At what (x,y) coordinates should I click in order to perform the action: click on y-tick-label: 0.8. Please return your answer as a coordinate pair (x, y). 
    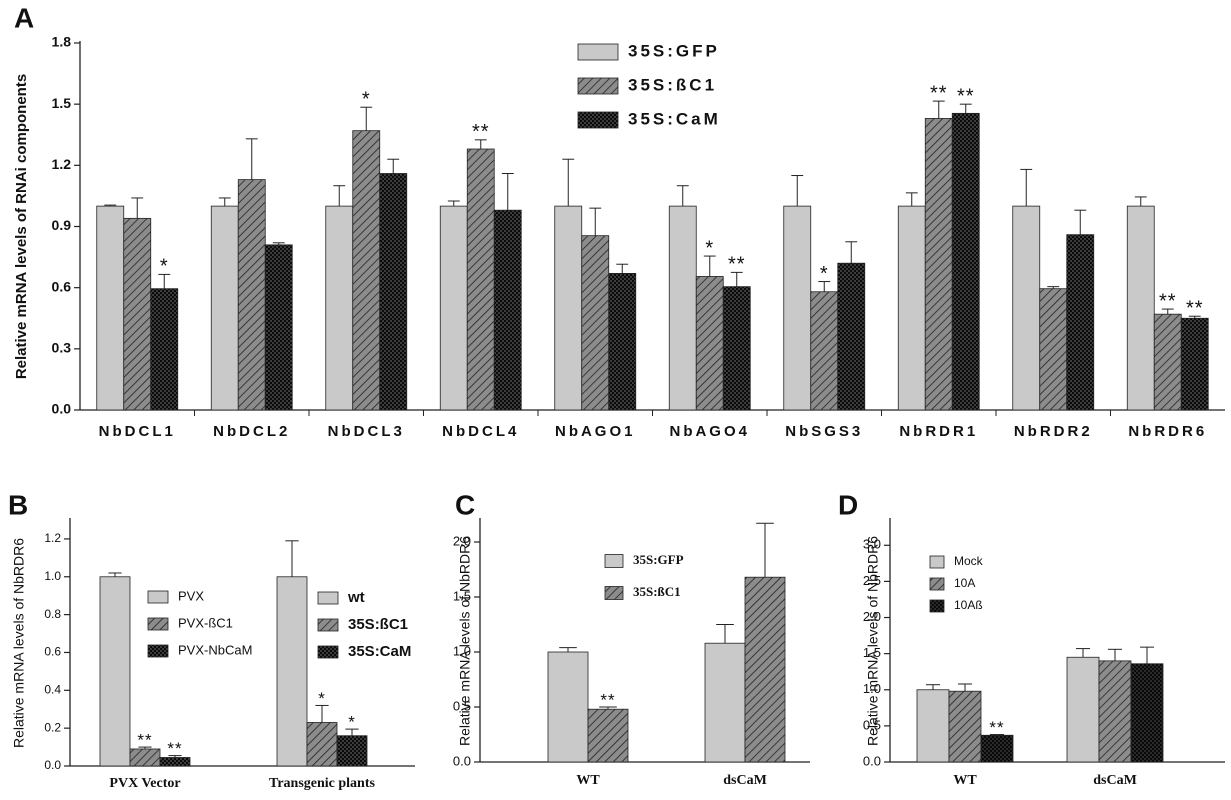
    Looking at the image, I should click on (52, 614).